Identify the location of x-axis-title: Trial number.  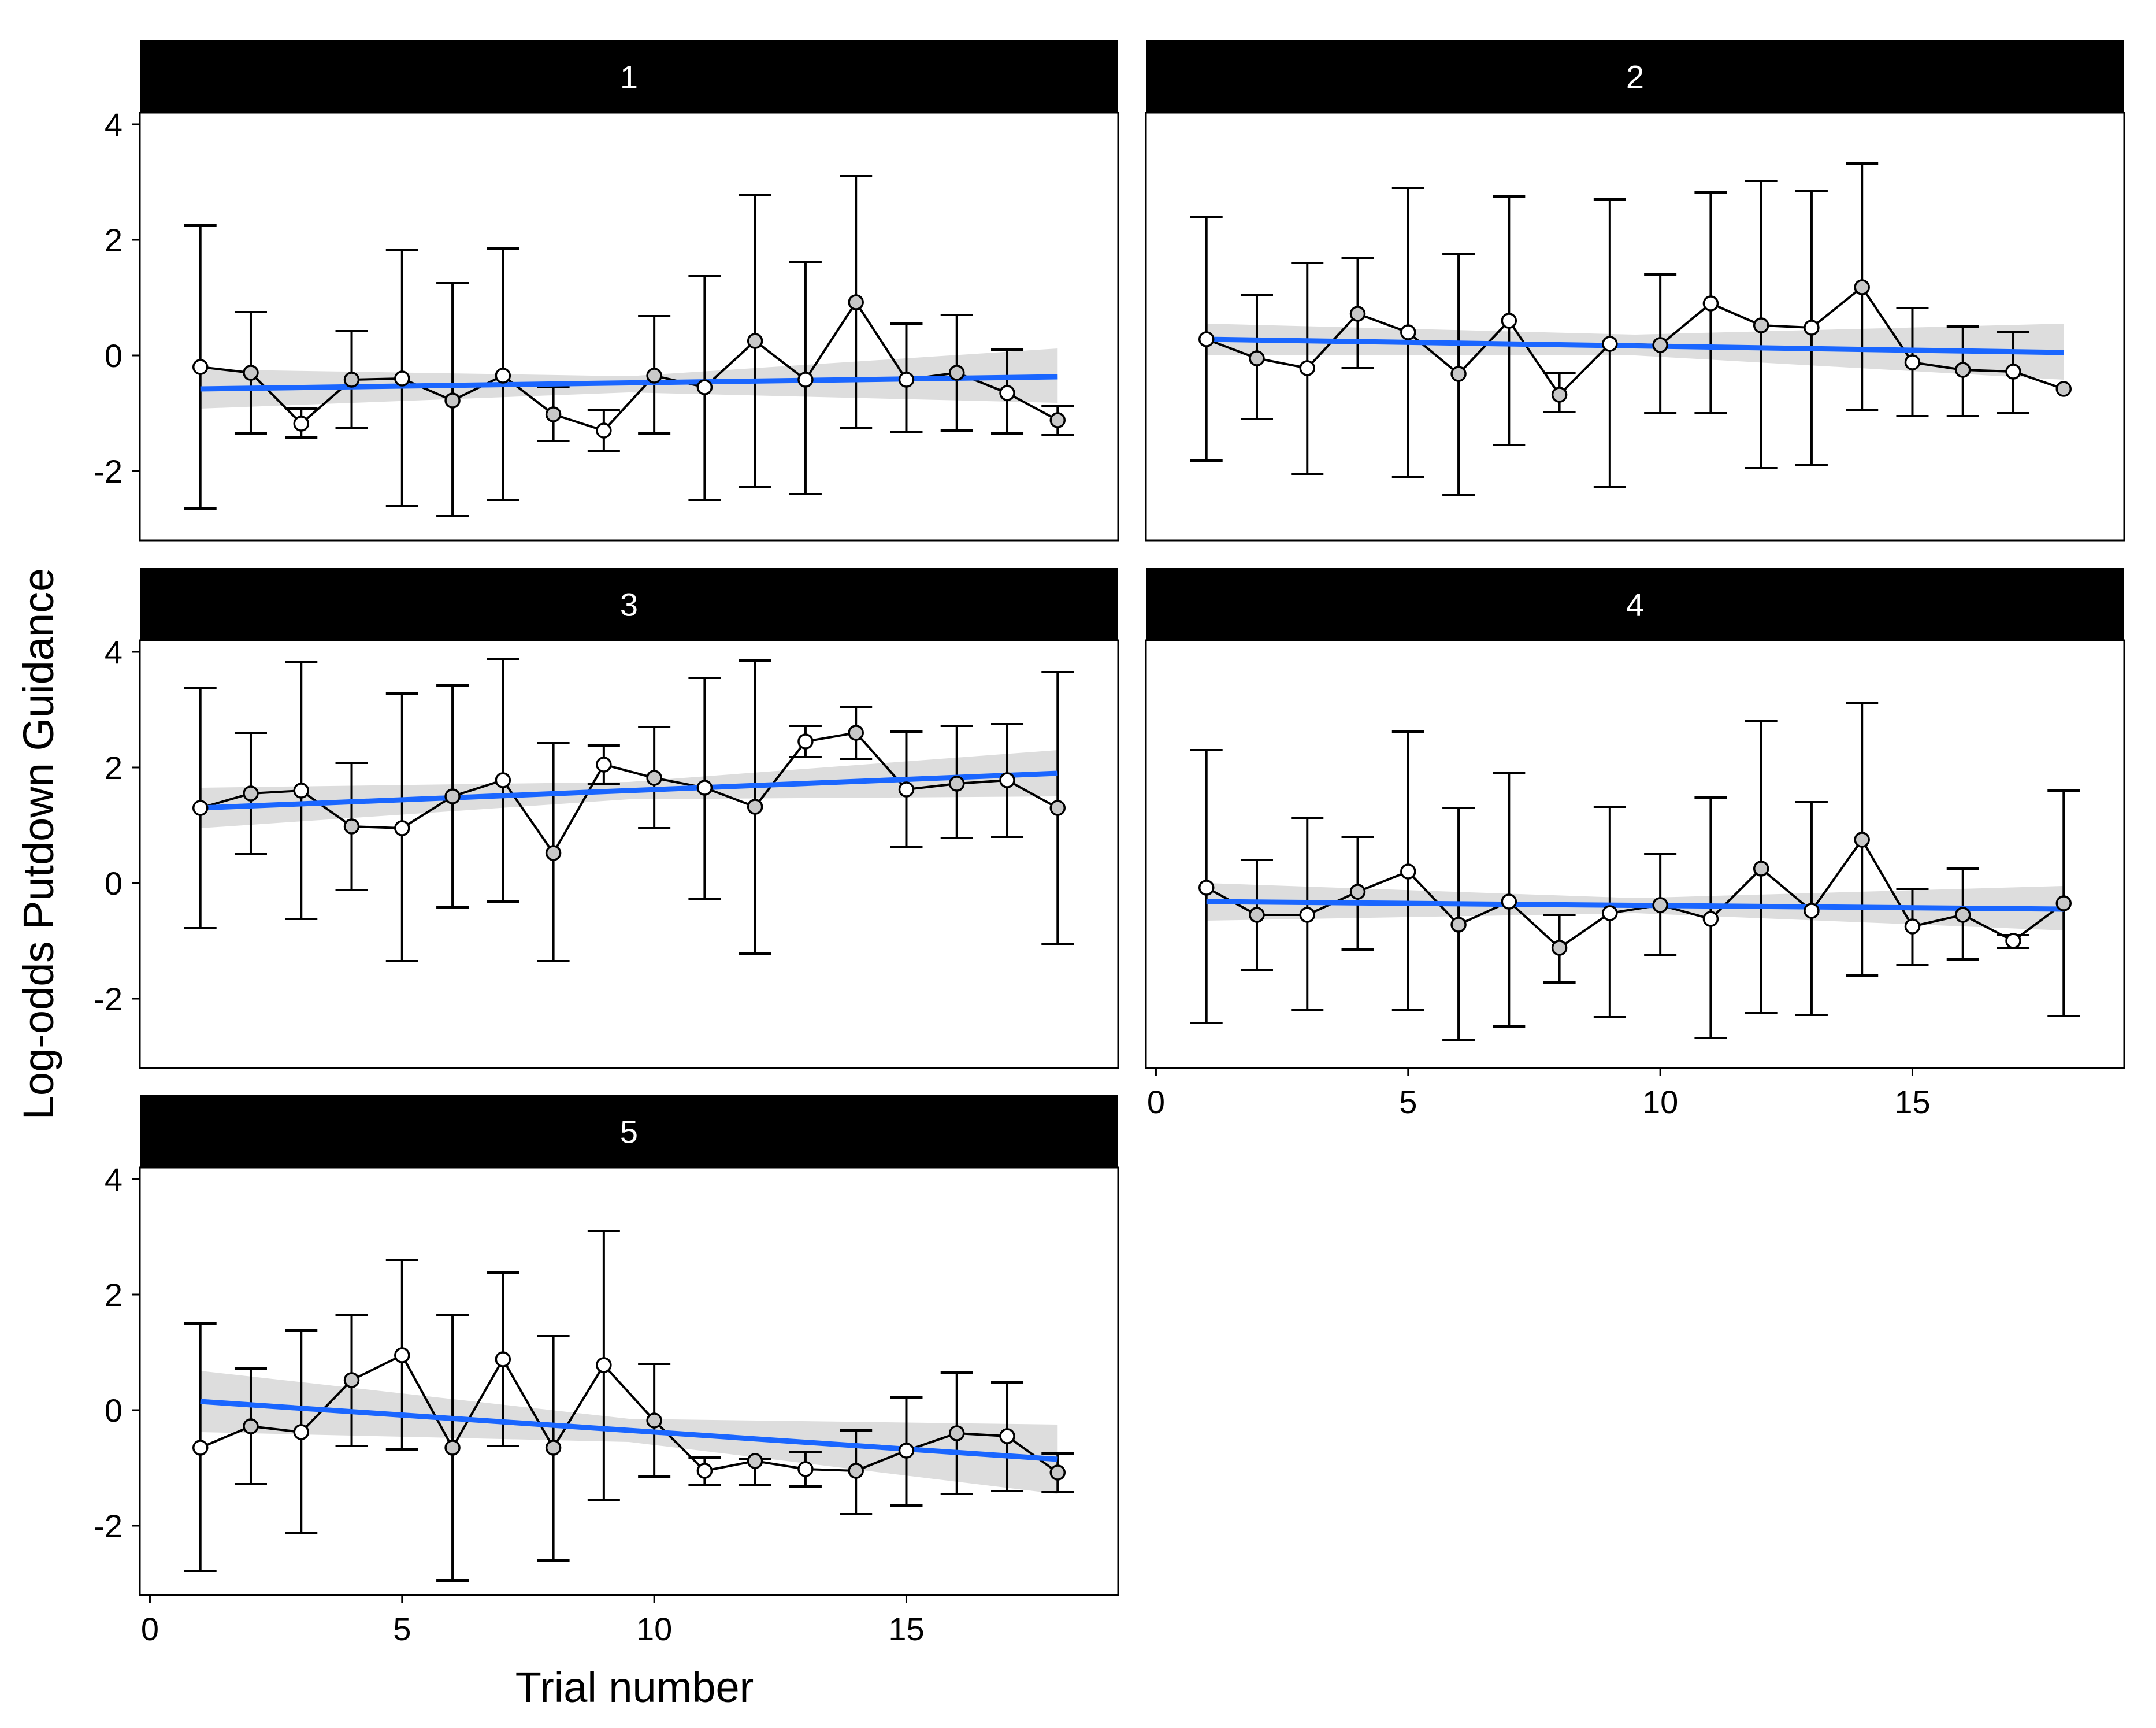
(634, 1687).